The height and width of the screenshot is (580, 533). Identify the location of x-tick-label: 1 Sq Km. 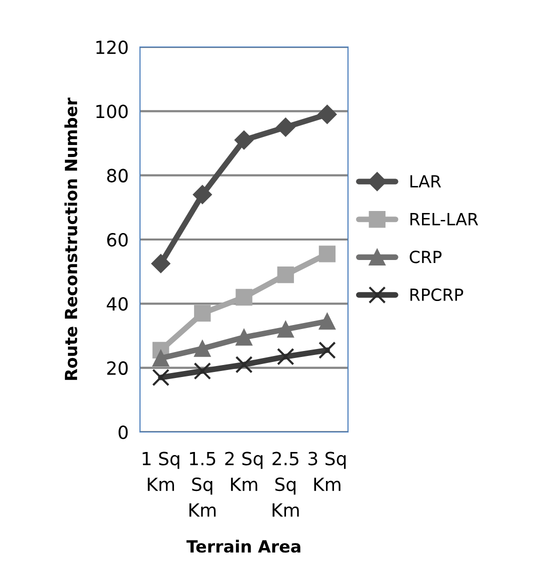
(161, 471).